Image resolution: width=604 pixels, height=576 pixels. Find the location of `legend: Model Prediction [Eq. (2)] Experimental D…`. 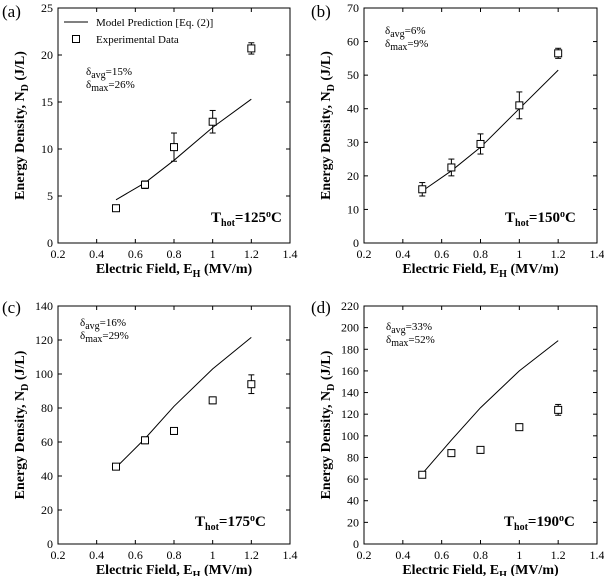

legend: Model Prediction [Eq. (2)] Experimental D… is located at coordinates (138, 31).